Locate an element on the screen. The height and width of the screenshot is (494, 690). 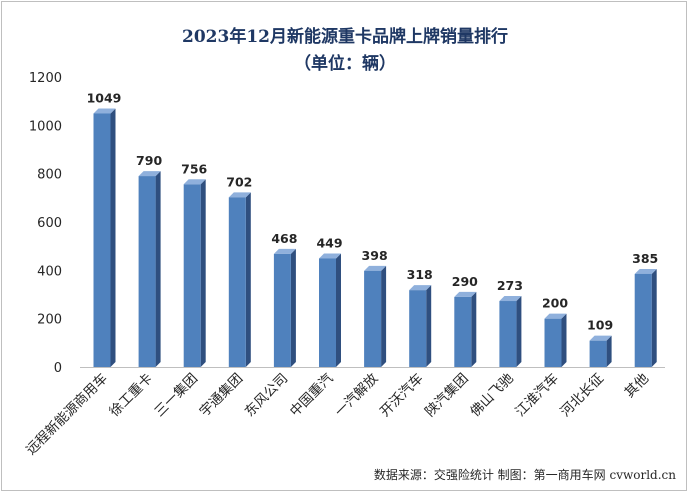
x-tick-label: 河北长征 is located at coordinates (581, 395).